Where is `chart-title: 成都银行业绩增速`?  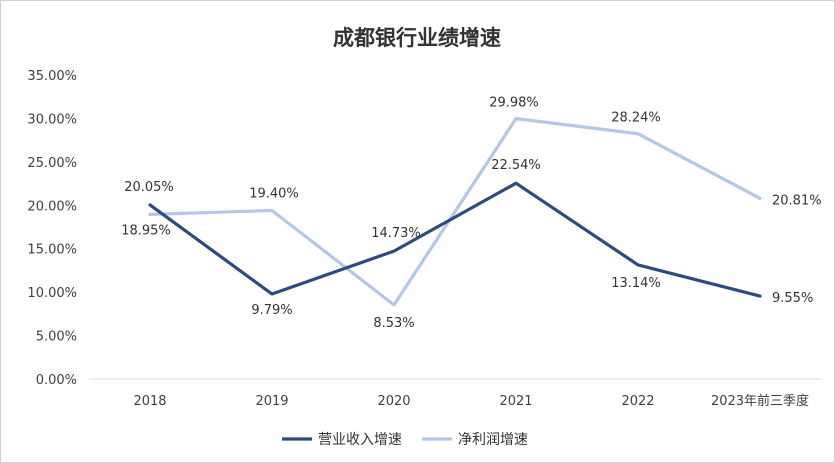
chart-title: 成都银行业绩增速 is located at coordinates (417, 38).